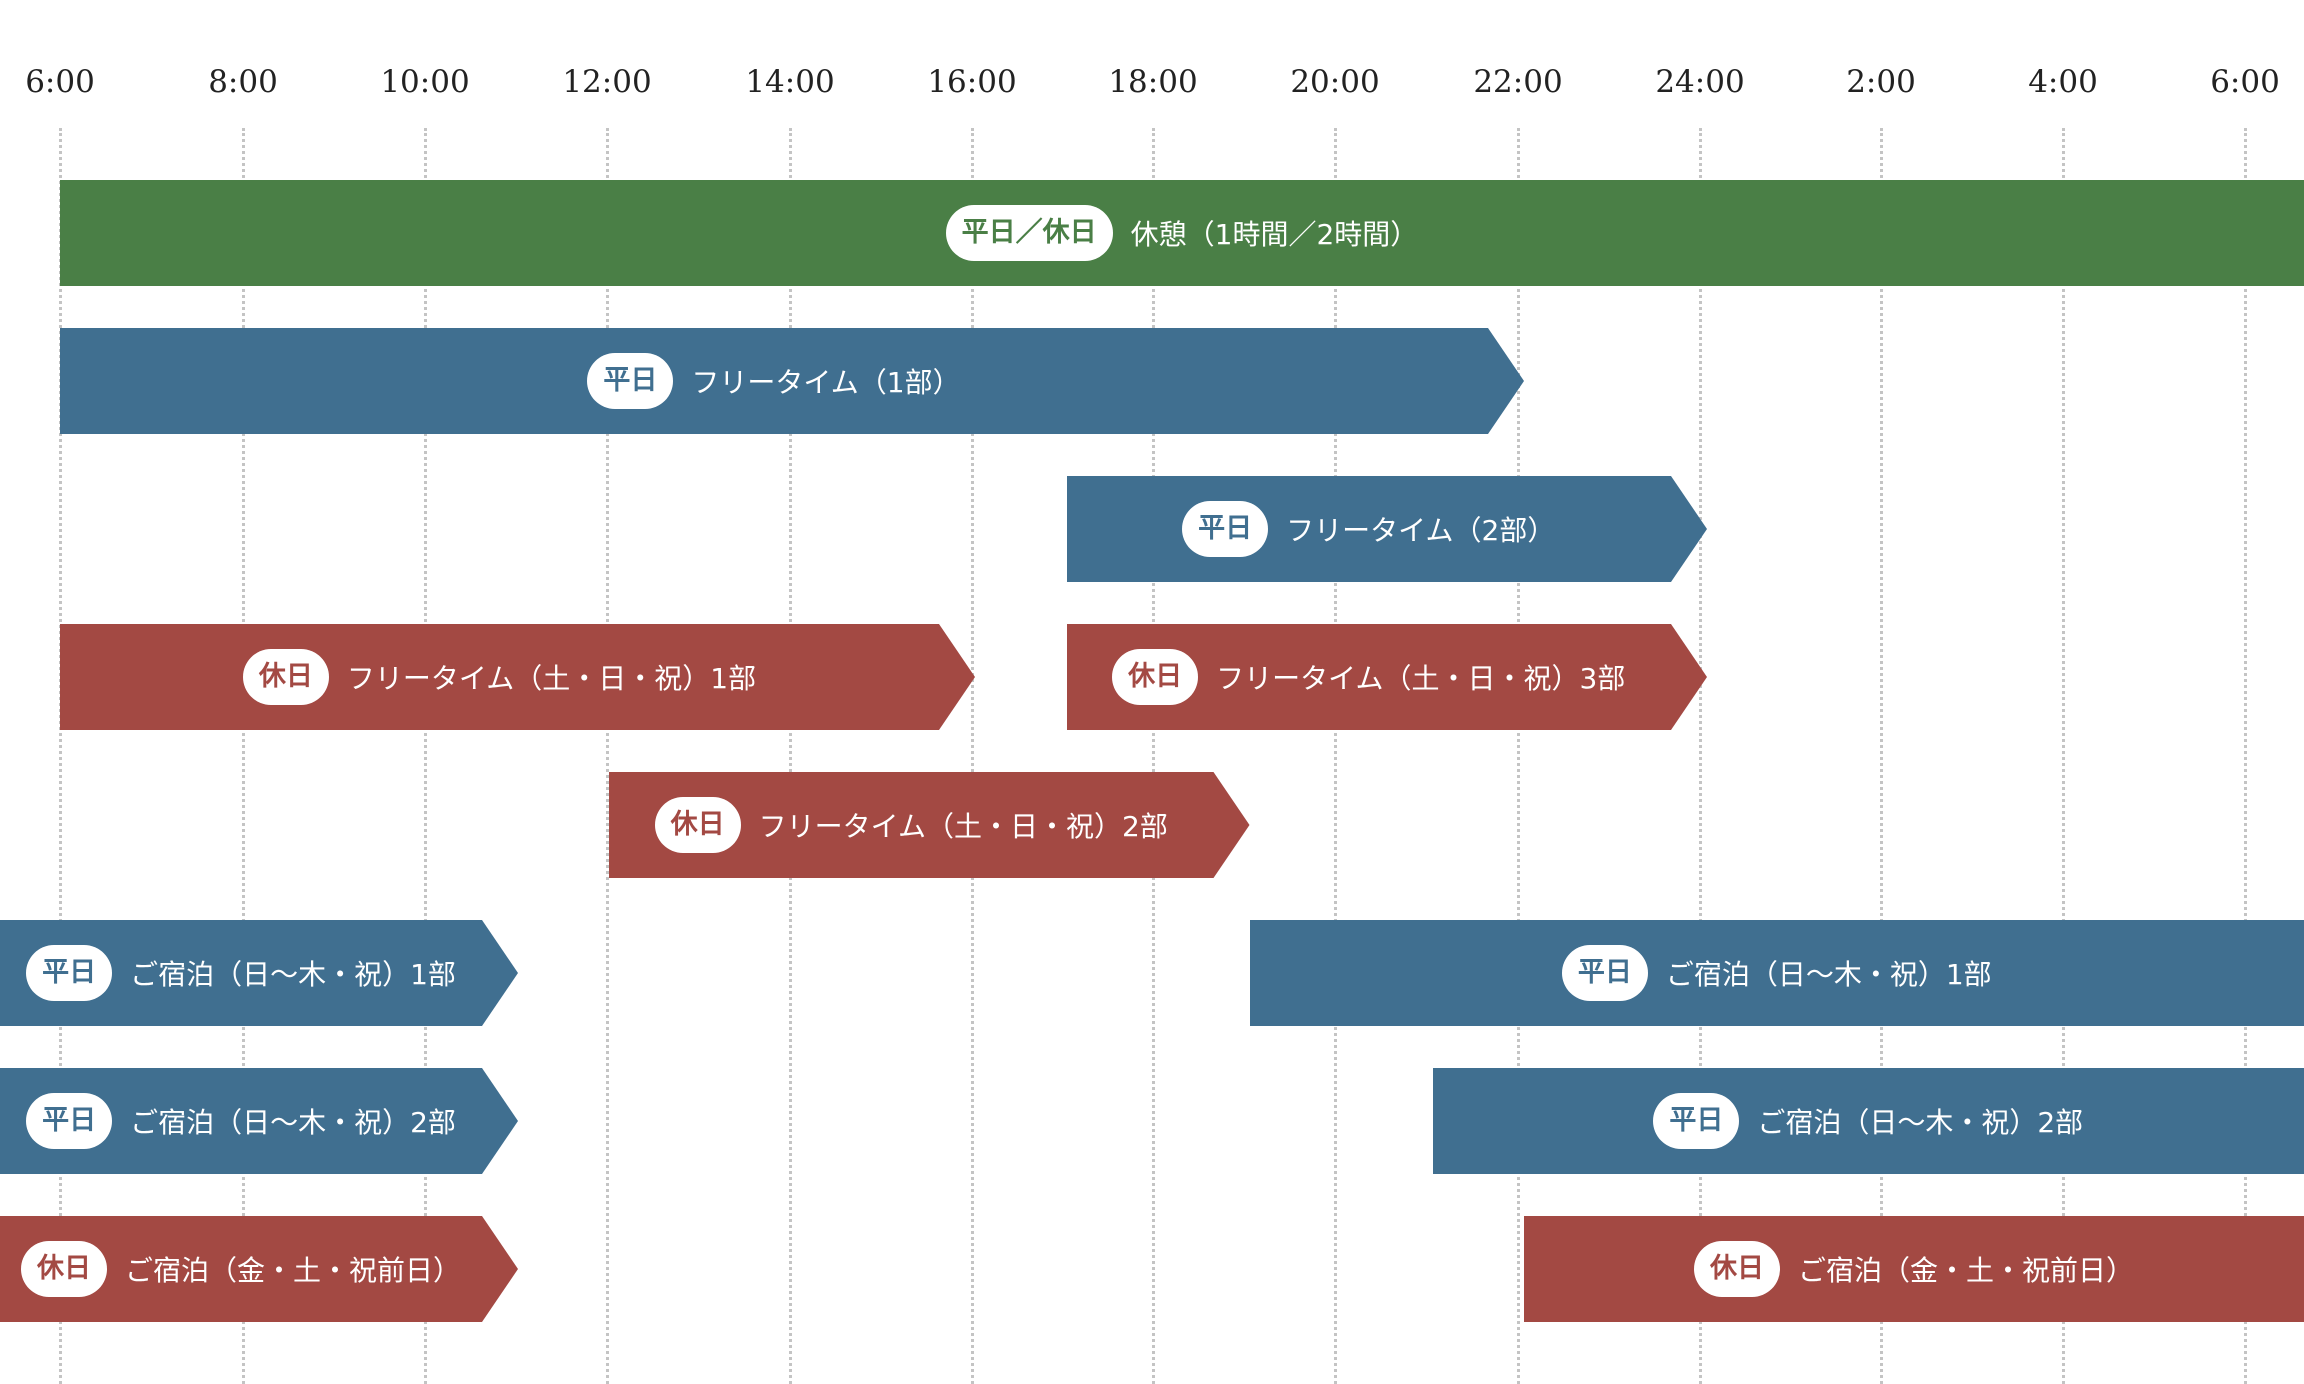 The width and height of the screenshot is (2304, 1384). I want to click on schedule-bar: 平日 フリータイム（1部）, so click(792, 381).